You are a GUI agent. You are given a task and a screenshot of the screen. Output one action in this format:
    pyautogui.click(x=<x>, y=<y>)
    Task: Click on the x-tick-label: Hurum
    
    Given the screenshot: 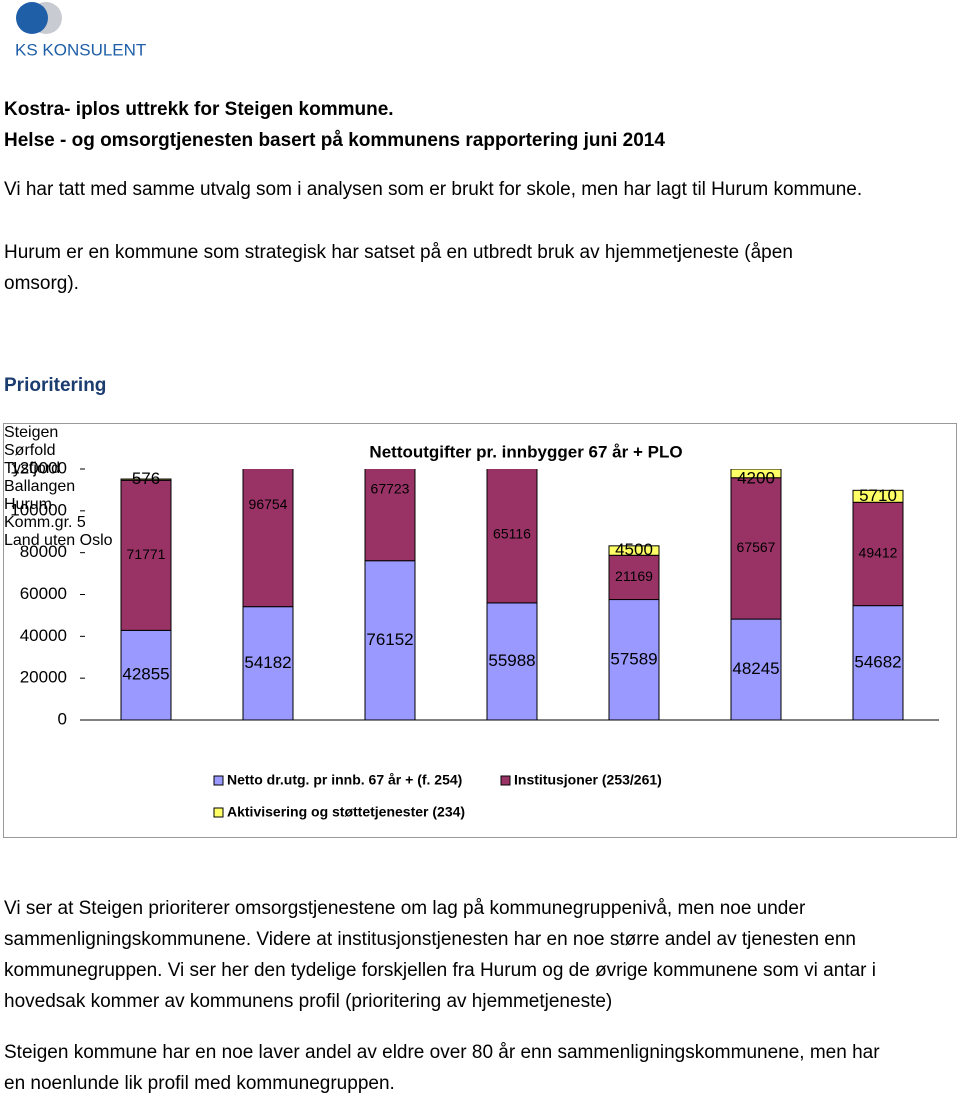 What is the action you would take?
    pyautogui.click(x=28, y=504)
    